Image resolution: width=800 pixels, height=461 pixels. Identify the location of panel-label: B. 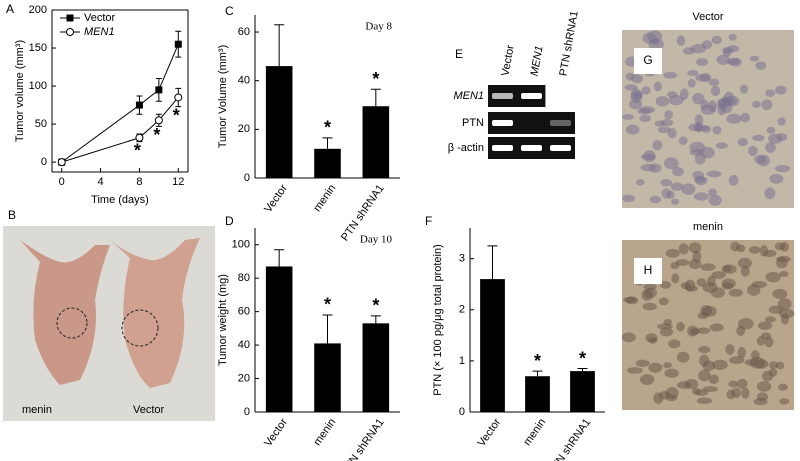
(12, 215).